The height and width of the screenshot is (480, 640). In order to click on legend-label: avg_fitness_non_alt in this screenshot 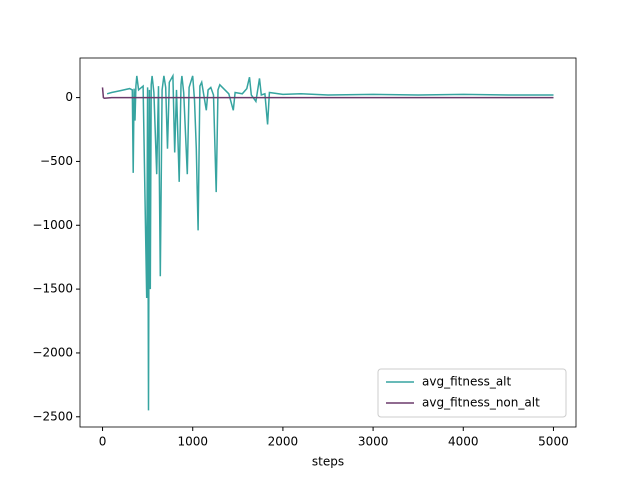, I will do `click(481, 403)`.